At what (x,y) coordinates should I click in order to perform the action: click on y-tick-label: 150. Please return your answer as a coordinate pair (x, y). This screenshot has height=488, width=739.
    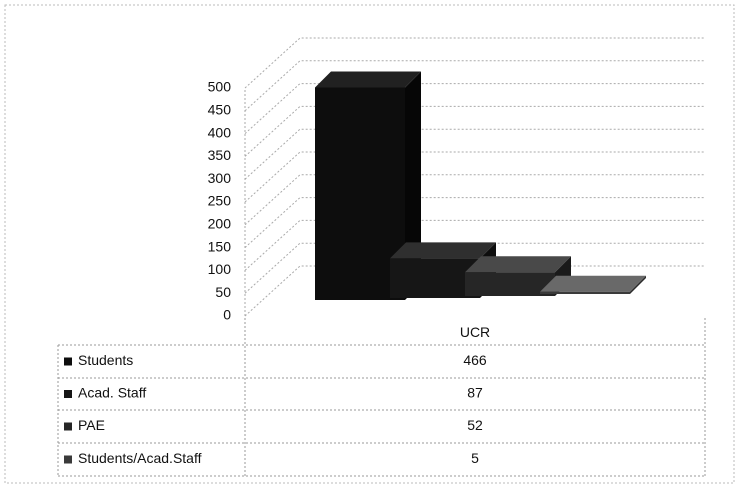
    Looking at the image, I should click on (220, 246).